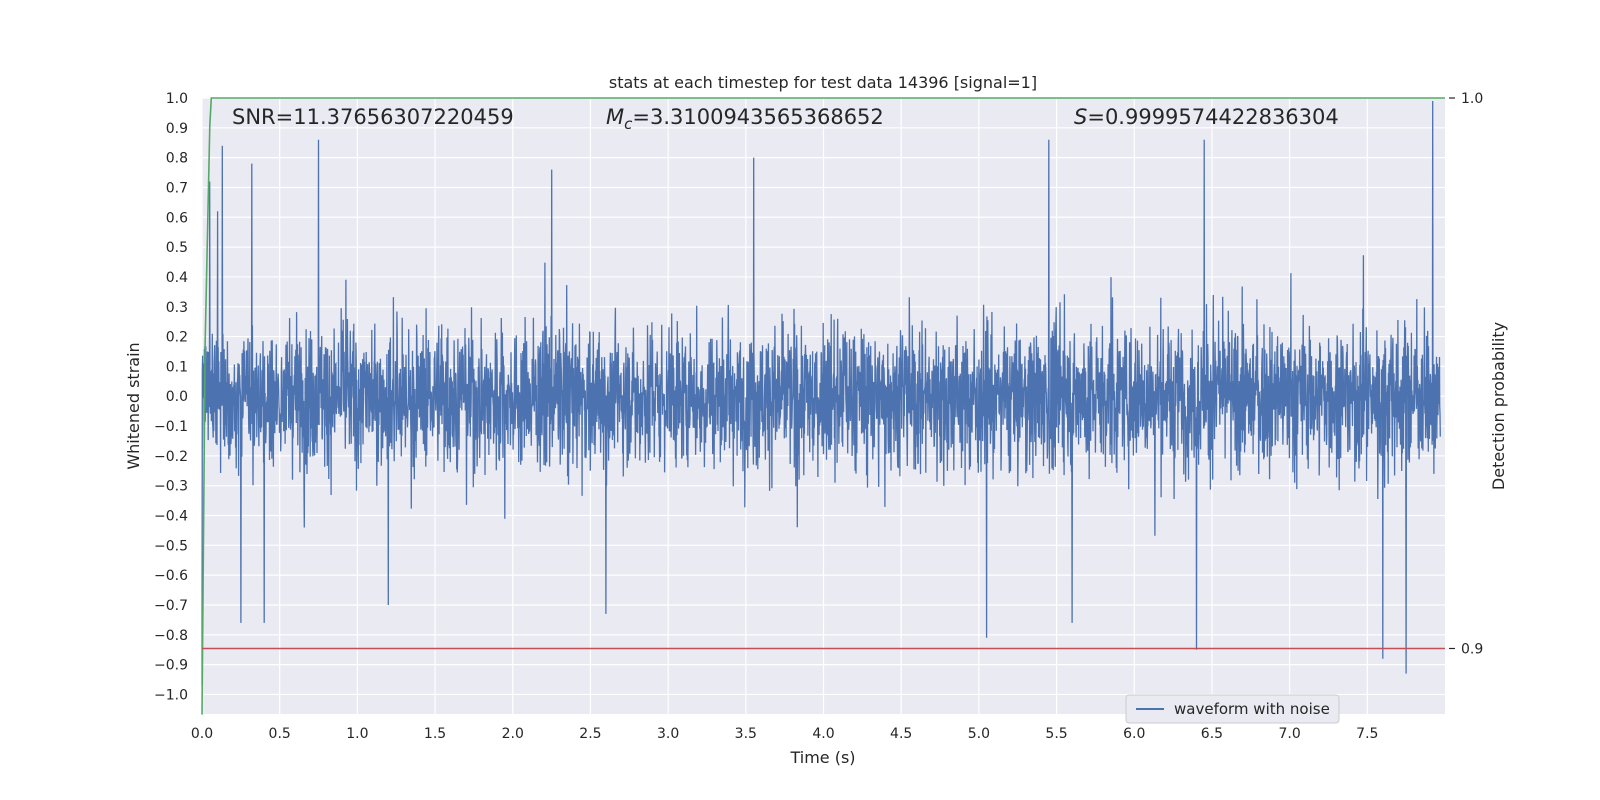  I want to click on x-axis-label: Time (s), so click(822, 757).